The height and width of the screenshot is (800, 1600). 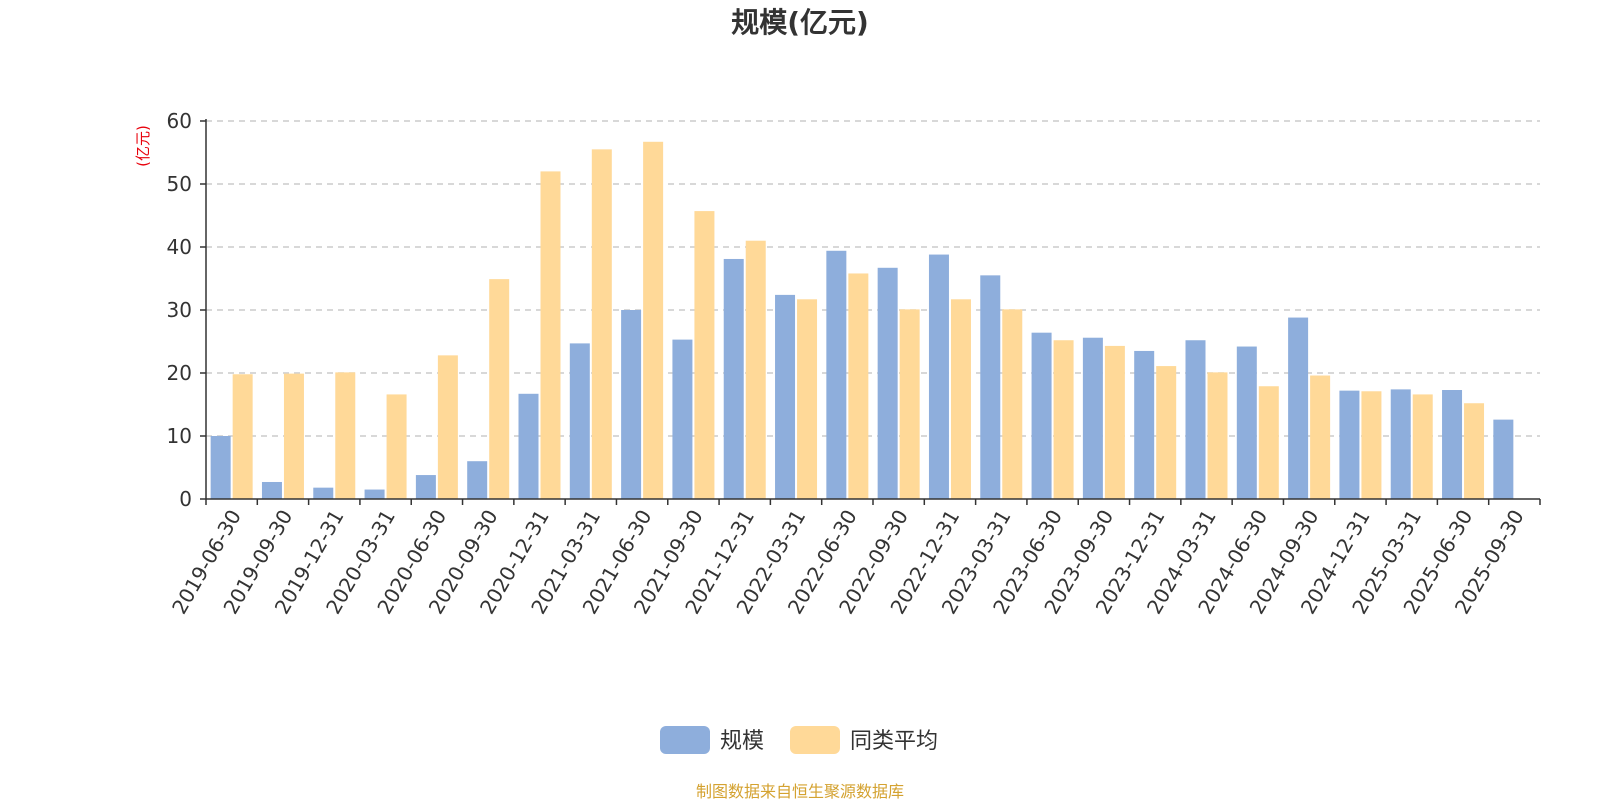 I want to click on y-tick-label: 60, so click(x=179, y=121).